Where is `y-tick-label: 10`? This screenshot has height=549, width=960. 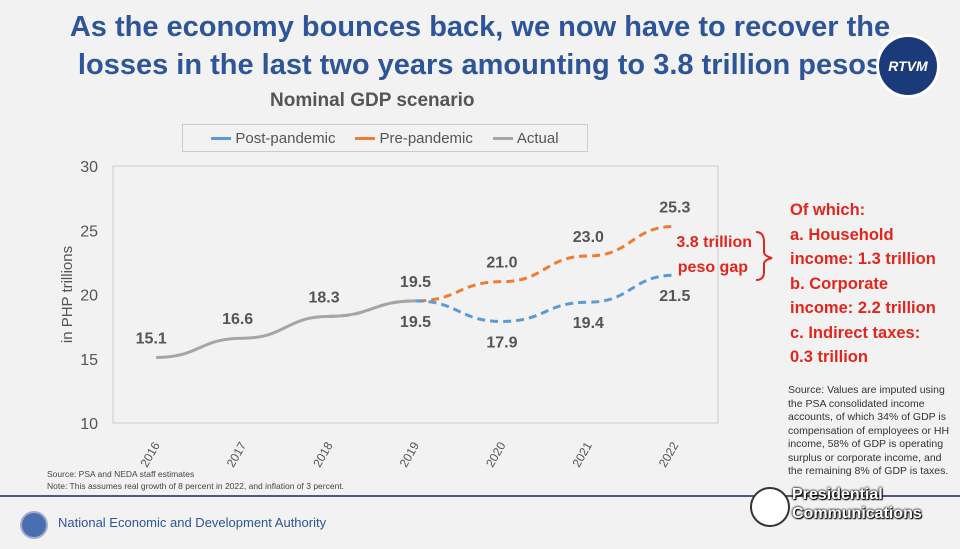
y-tick-label: 10 is located at coordinates (89, 424).